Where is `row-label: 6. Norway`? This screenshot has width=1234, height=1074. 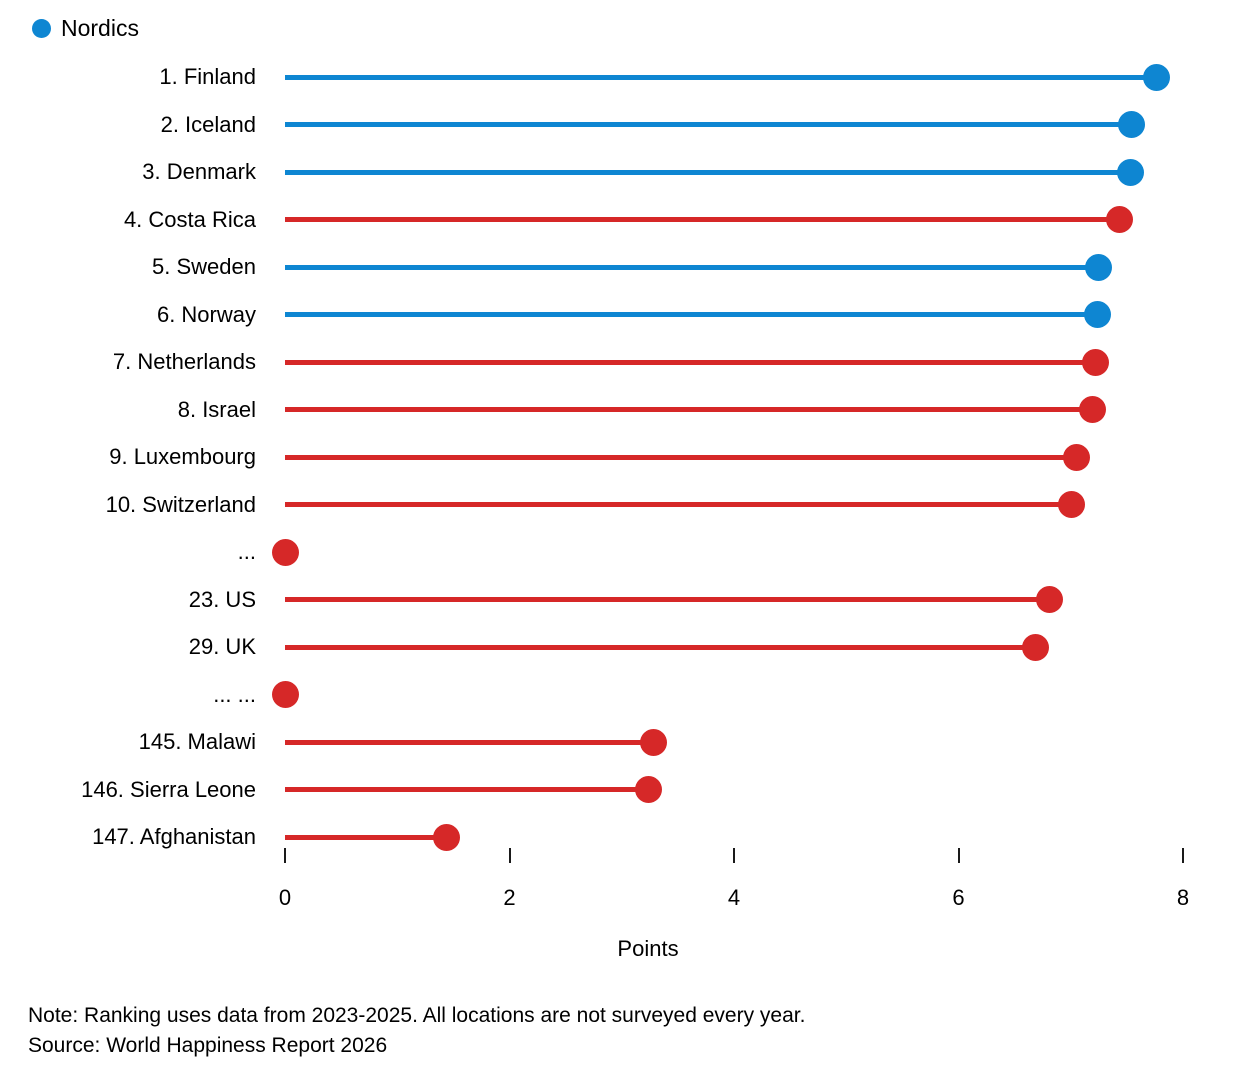
row-label: 6. Norway is located at coordinates (206, 314).